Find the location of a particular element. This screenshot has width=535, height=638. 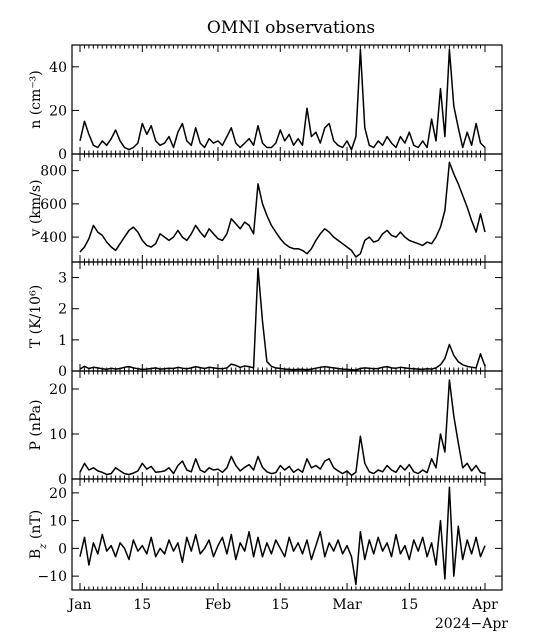

y-axis-label: Bz (nT) is located at coordinates (38, 534).